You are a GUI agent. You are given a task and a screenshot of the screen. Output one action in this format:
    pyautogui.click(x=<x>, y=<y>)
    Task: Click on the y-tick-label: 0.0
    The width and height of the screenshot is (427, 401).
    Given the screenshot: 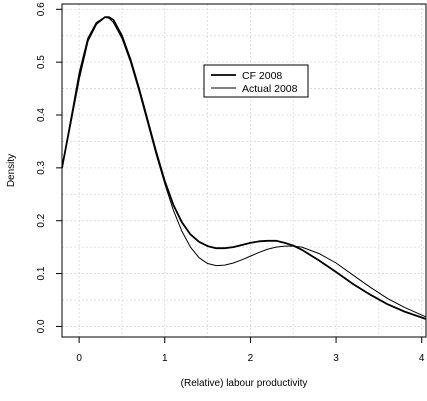 What is the action you would take?
    pyautogui.click(x=41, y=326)
    